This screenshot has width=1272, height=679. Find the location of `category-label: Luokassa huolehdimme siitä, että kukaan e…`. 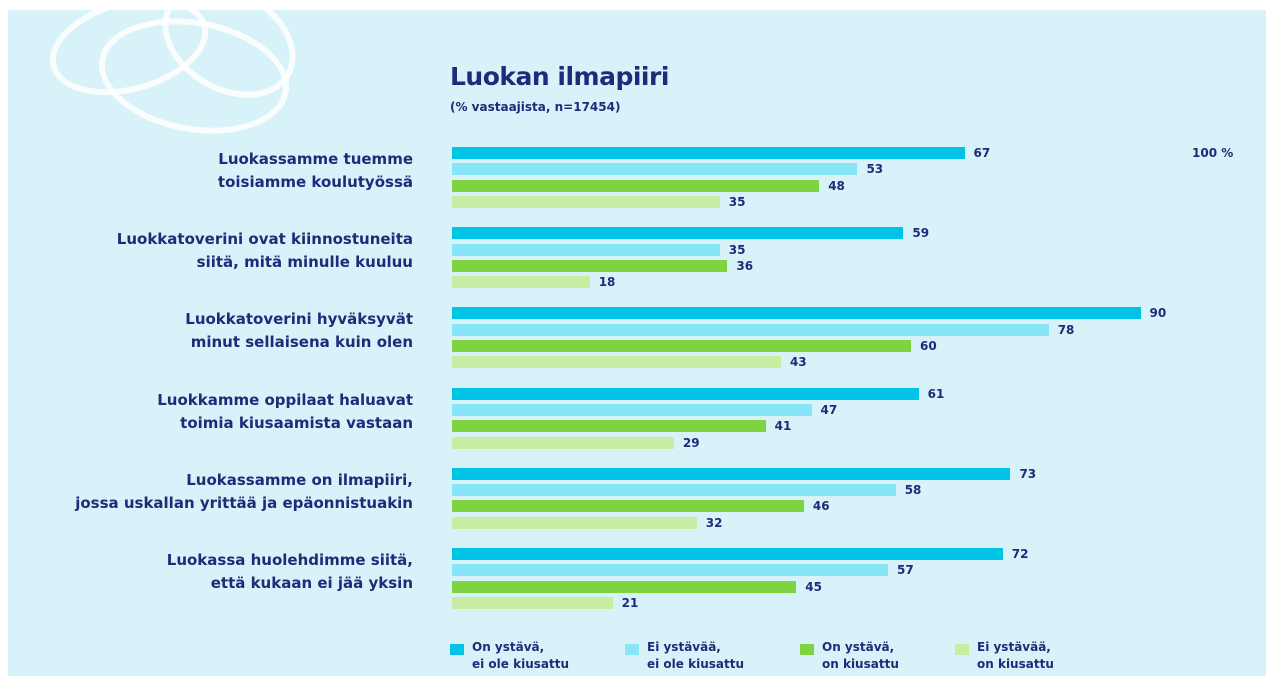

category-label: Luokassa huolehdimme siitä, että kukaan e… is located at coordinates (290, 572).